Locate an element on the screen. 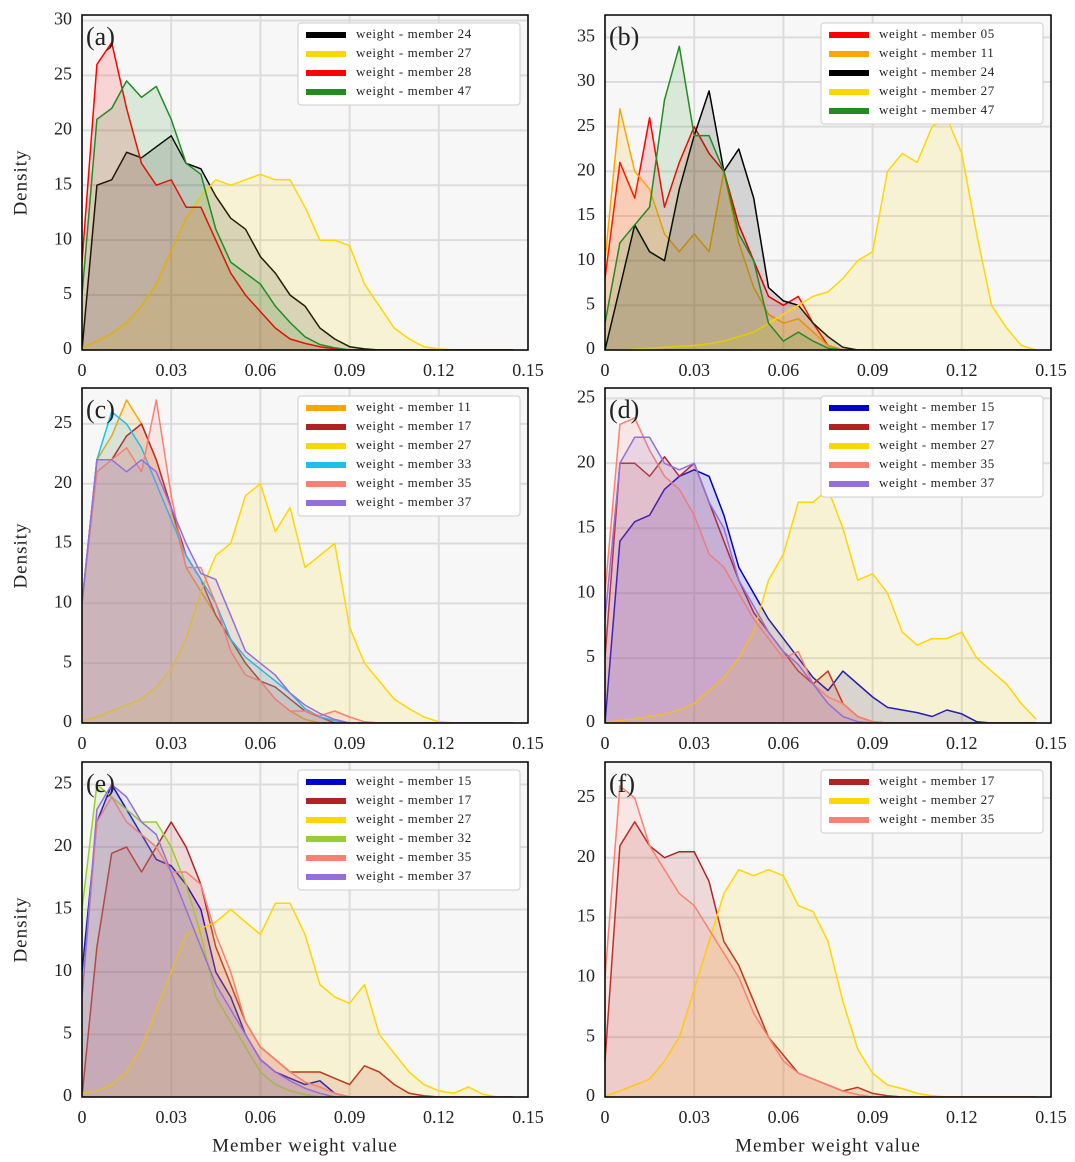 This screenshot has height=1162, width=1075. x-tick-label: 0.09 is located at coordinates (873, 1117).